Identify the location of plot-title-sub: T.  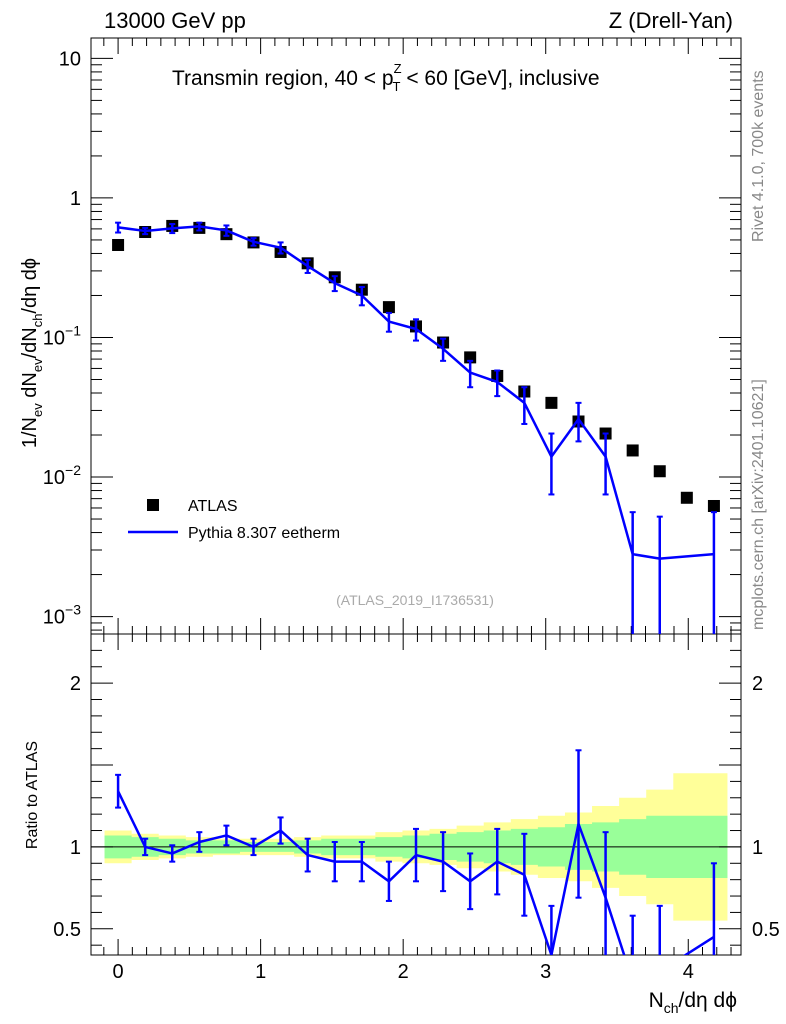
(397, 86).